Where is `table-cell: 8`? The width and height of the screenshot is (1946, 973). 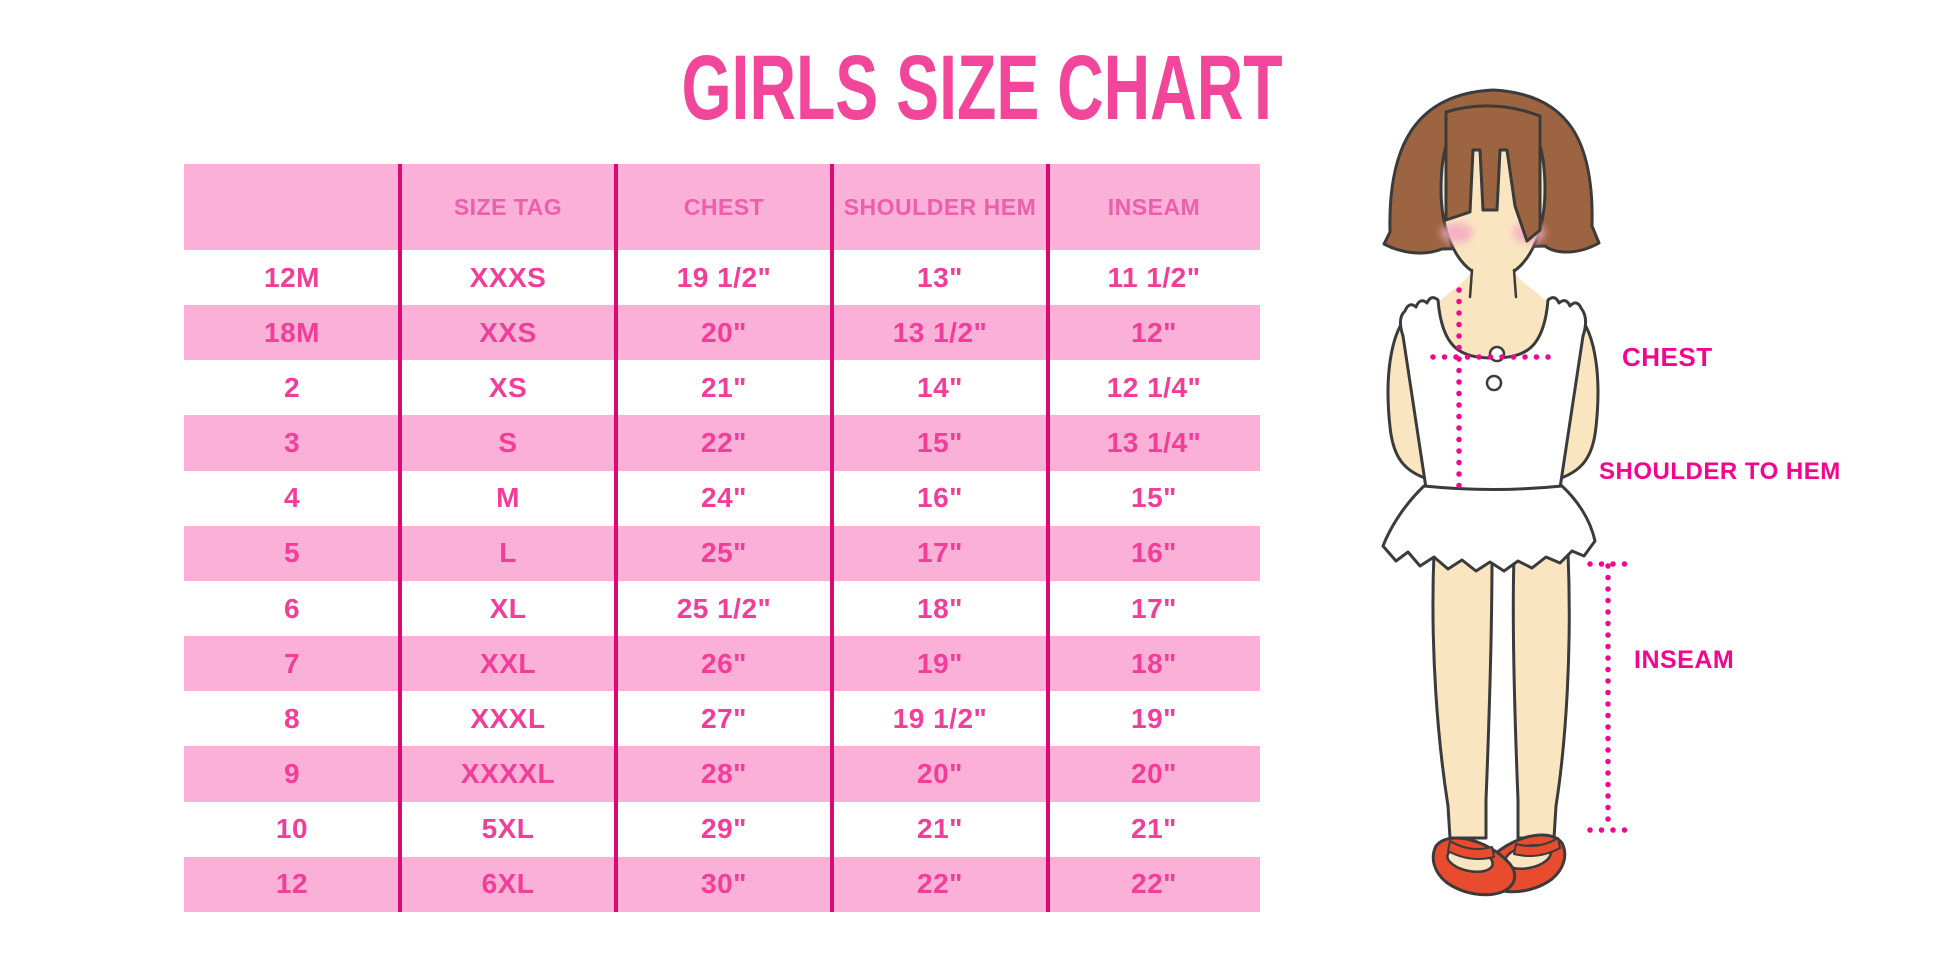
table-cell: 8 is located at coordinates (292, 718).